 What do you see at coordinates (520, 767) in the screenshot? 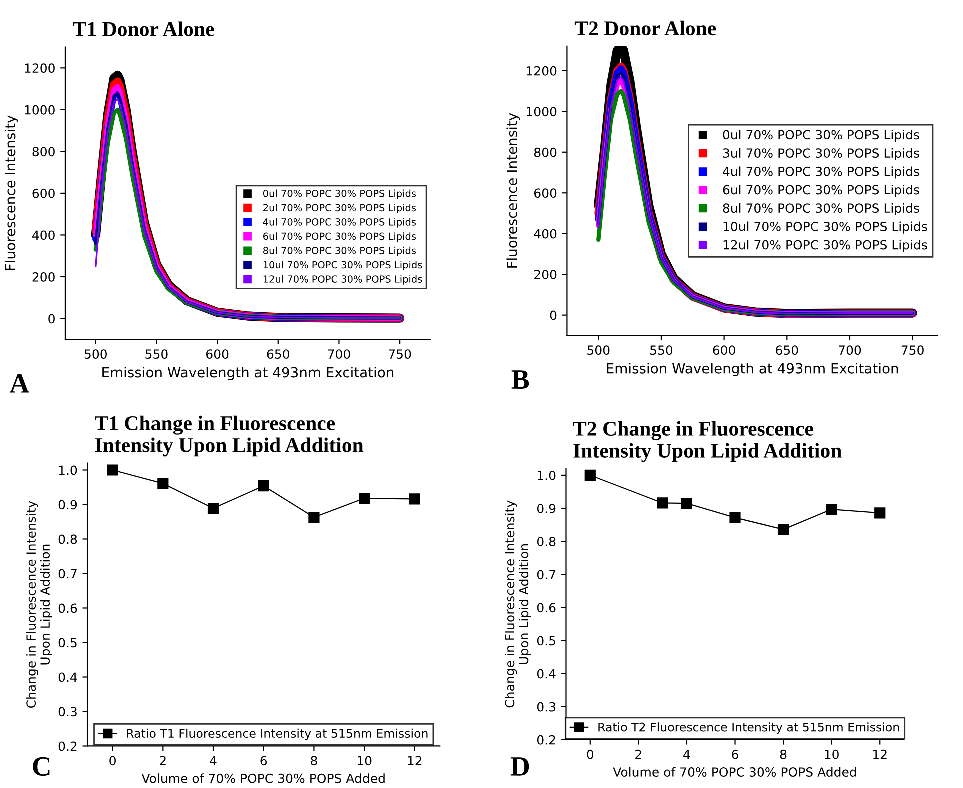
I see `text: D` at bounding box center [520, 767].